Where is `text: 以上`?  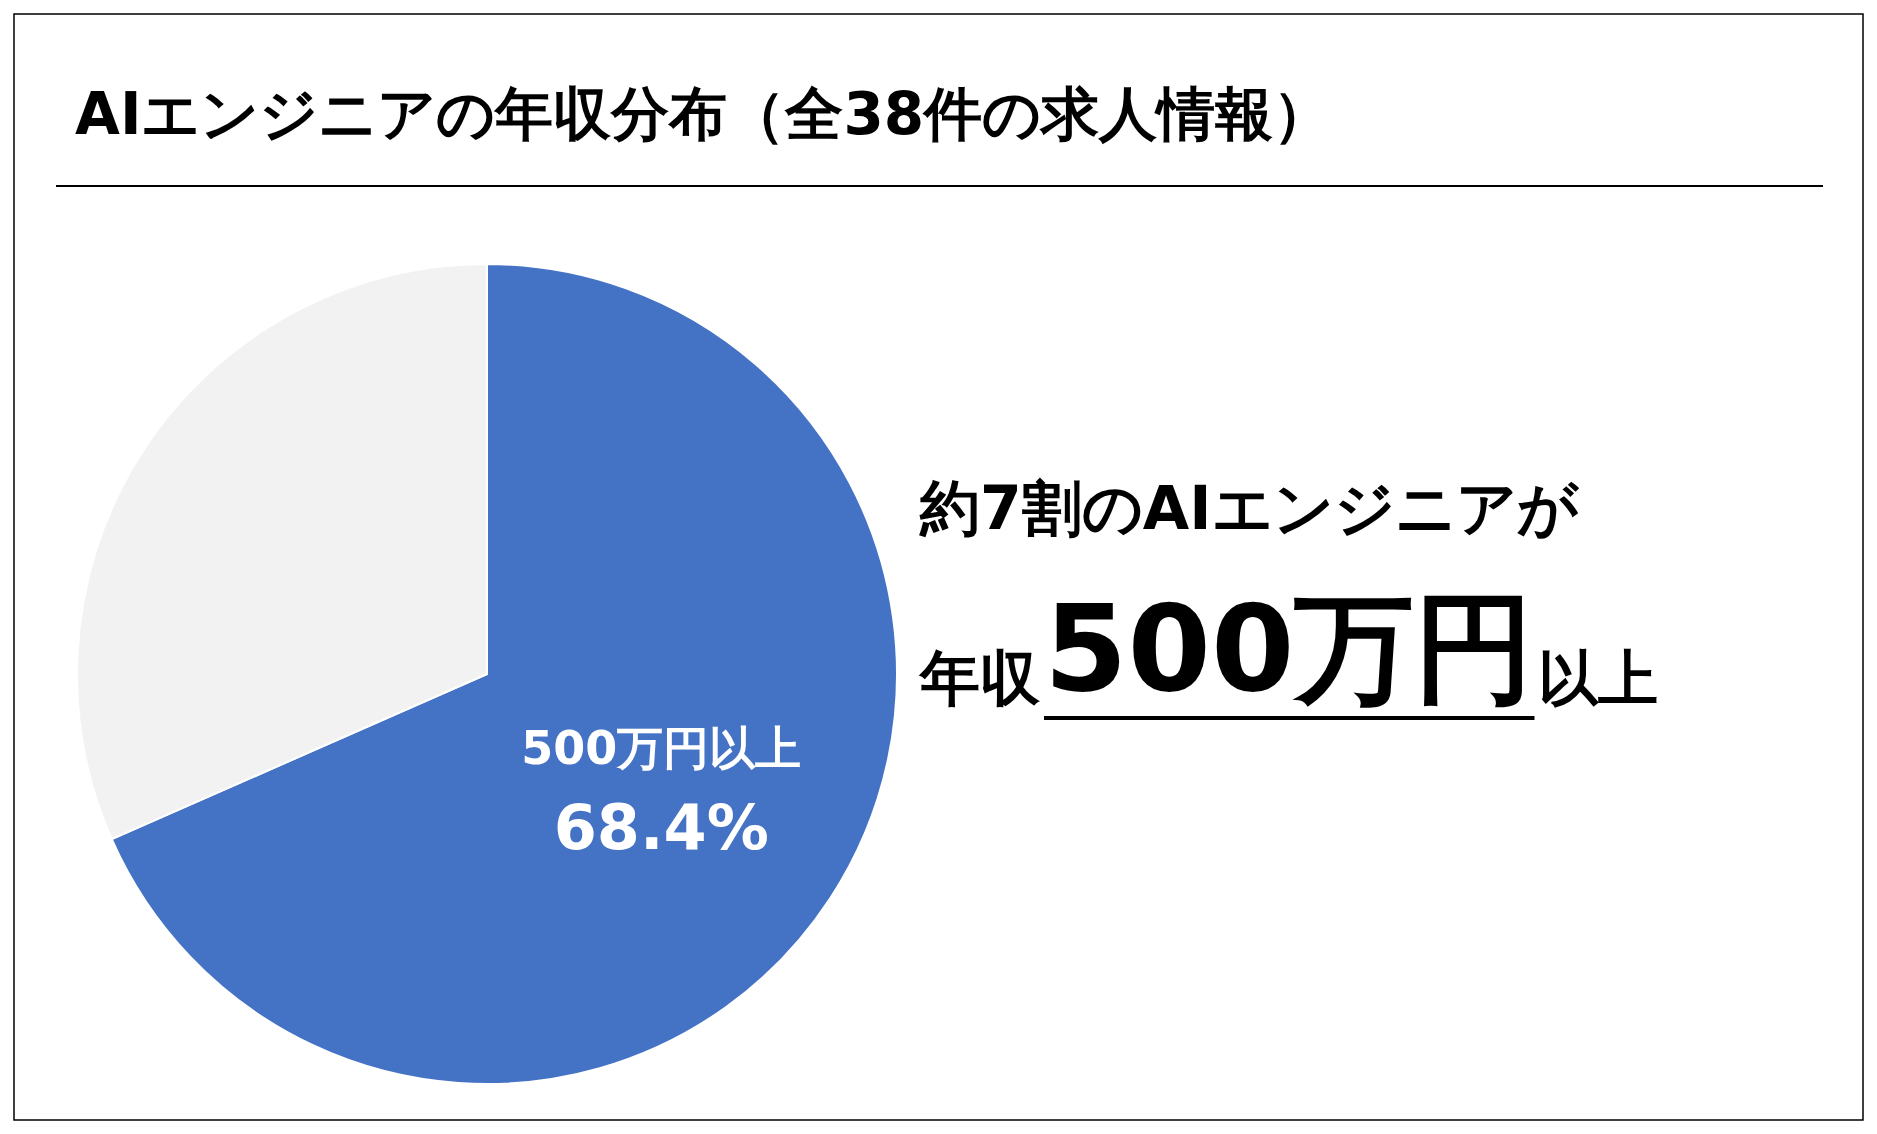
text: 以上 is located at coordinates (1598, 678).